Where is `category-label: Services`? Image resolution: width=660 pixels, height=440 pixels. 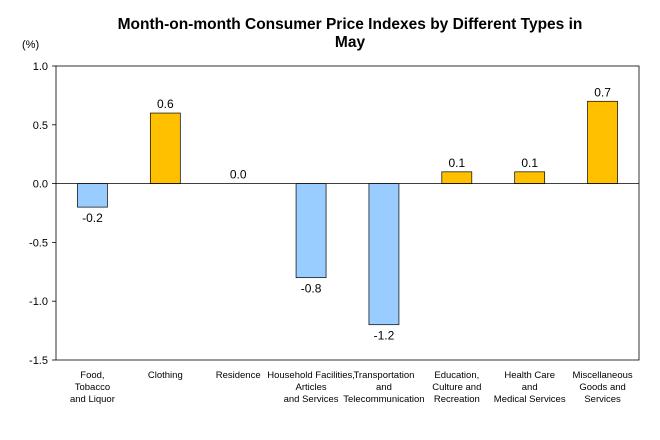
category-label: Services is located at coordinates (602, 399).